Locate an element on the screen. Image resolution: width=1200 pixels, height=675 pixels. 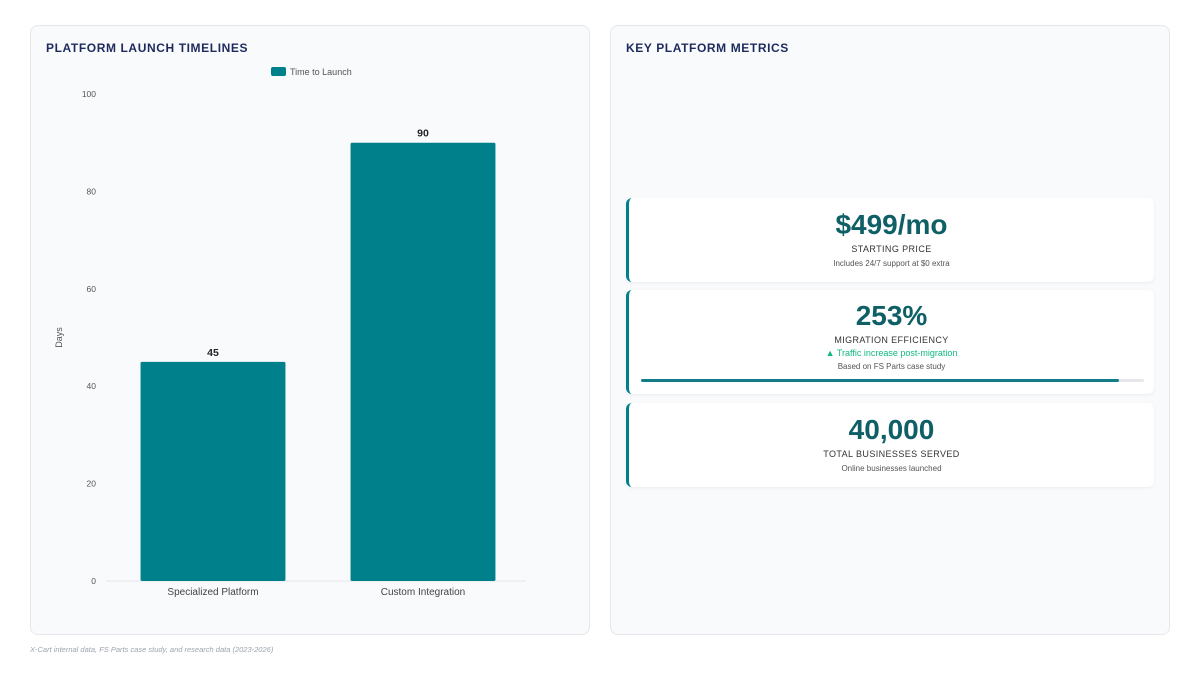
legend-label: Time to Launch is located at coordinates (321, 72).